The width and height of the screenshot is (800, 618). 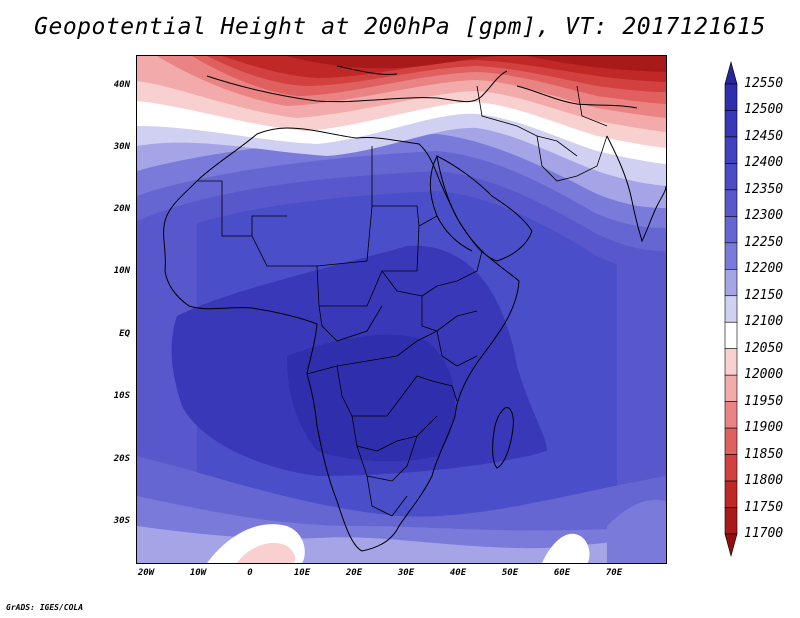 What do you see at coordinates (764, 189) in the screenshot?
I see `colorbar-label: 12350` at bounding box center [764, 189].